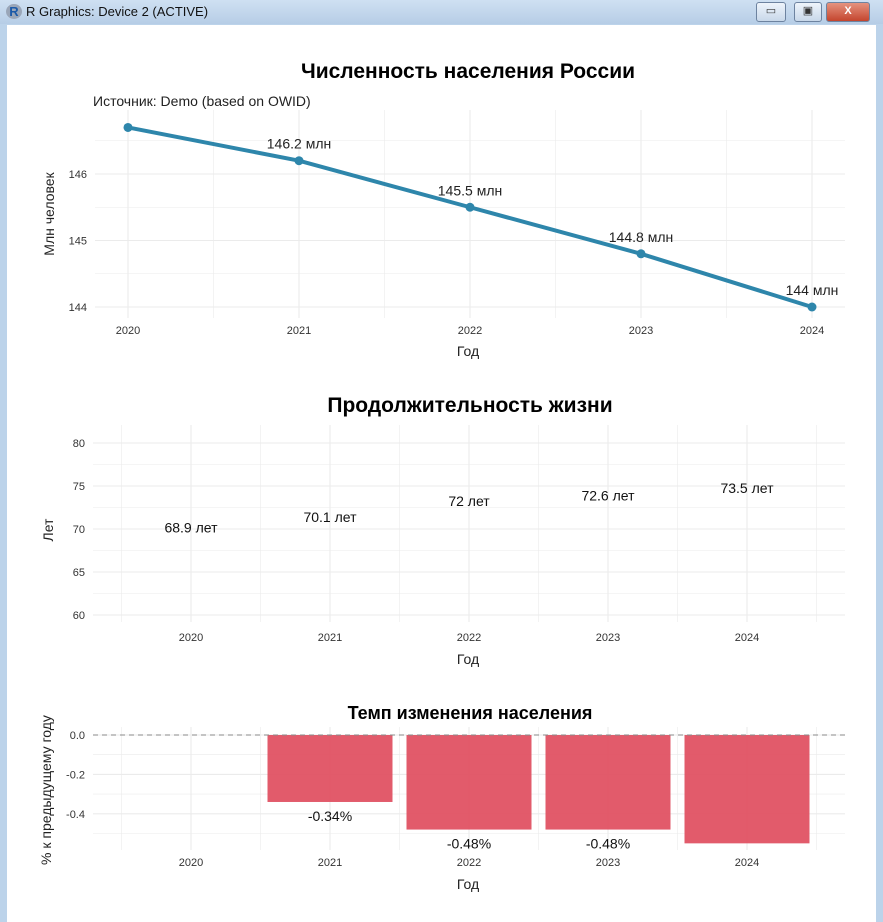 This screenshot has width=883, height=922. What do you see at coordinates (79, 487) in the screenshot?
I see `y-tick-label: 75` at bounding box center [79, 487].